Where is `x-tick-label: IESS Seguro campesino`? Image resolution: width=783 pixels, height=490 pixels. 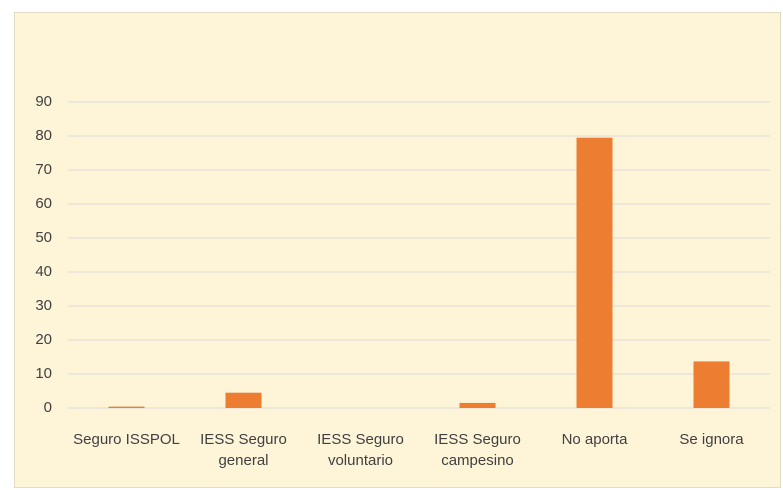 x-tick-label: IESS Seguro campesino is located at coordinates (477, 450).